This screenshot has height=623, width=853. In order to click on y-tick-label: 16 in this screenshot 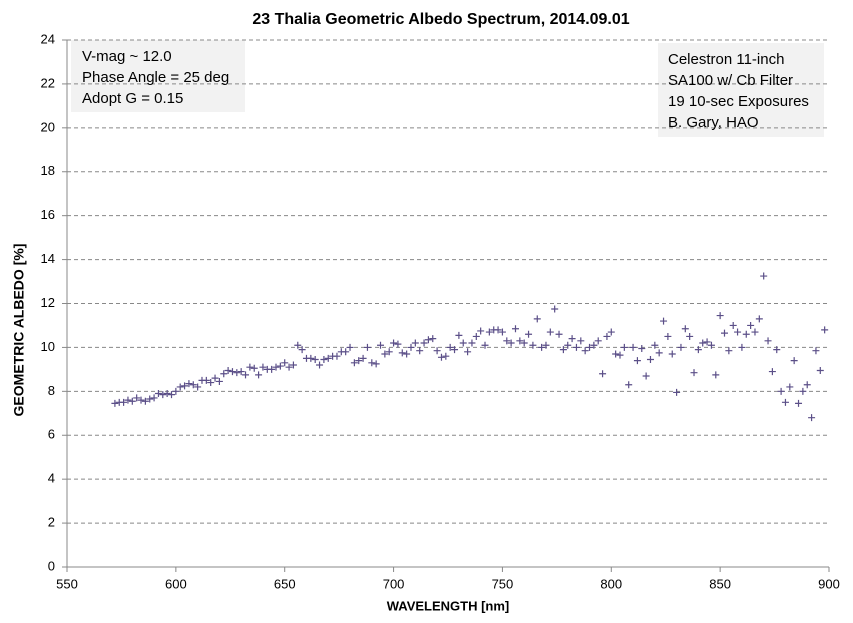, I will do `click(48, 214)`.